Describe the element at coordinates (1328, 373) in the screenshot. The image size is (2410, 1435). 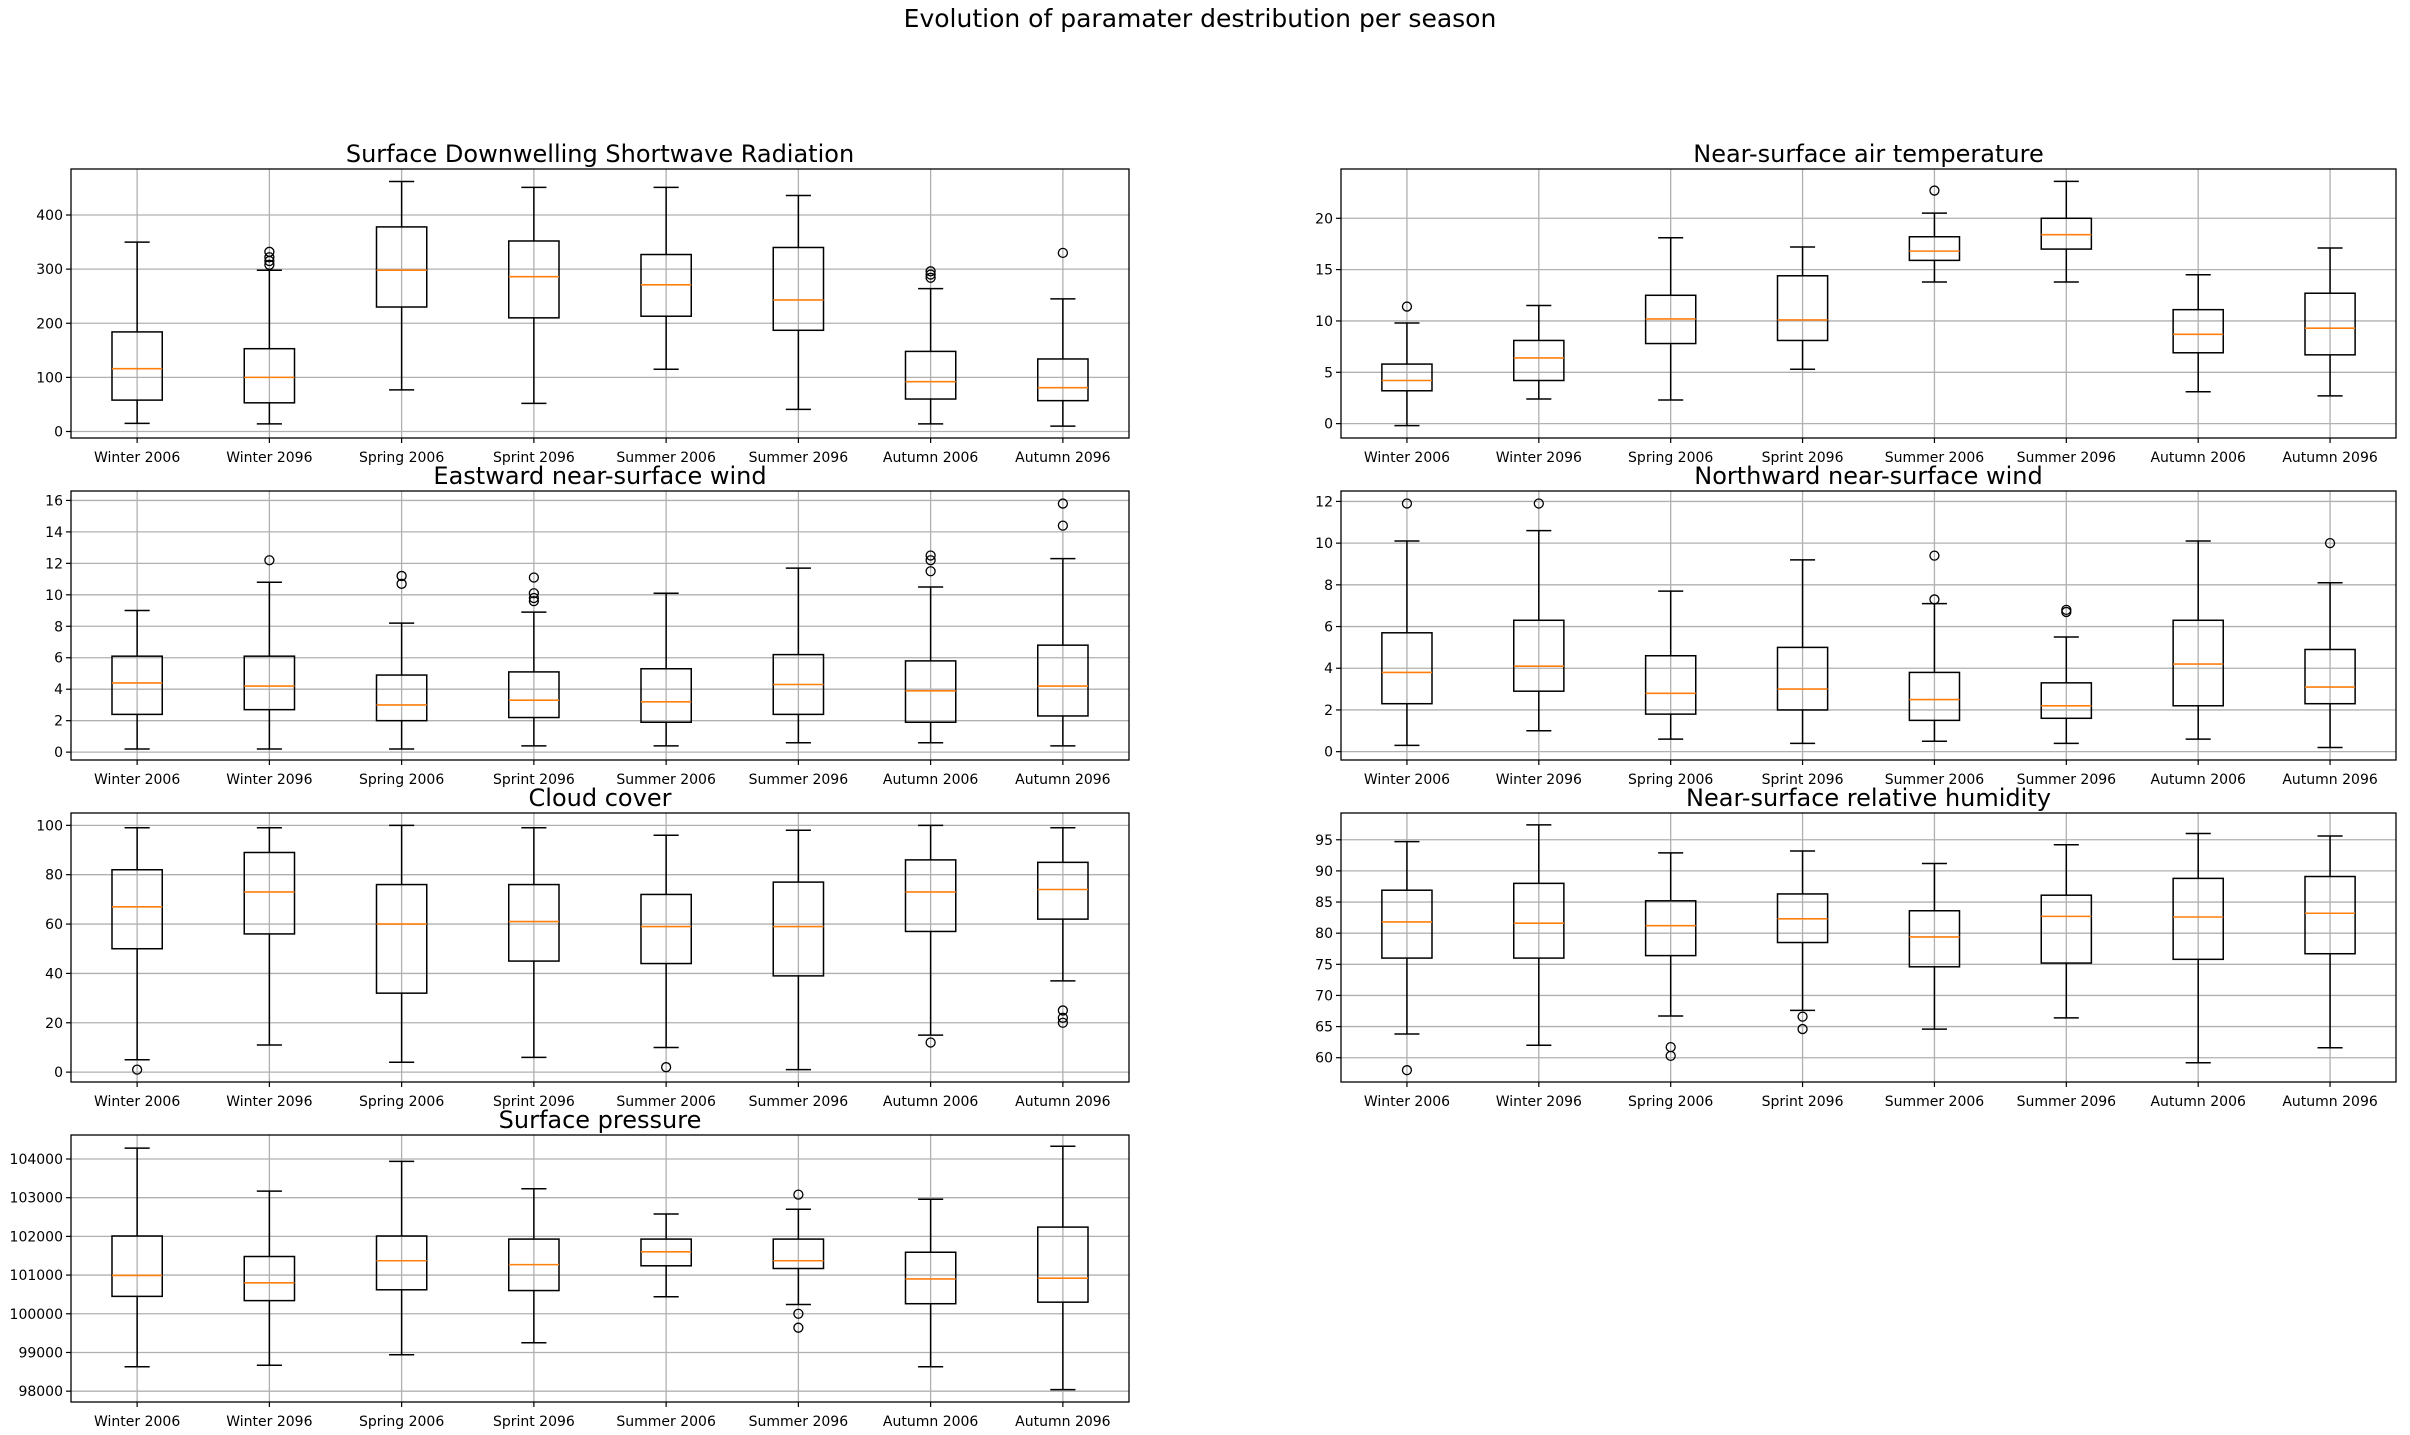
I see `y-tick-label: 5` at that location.